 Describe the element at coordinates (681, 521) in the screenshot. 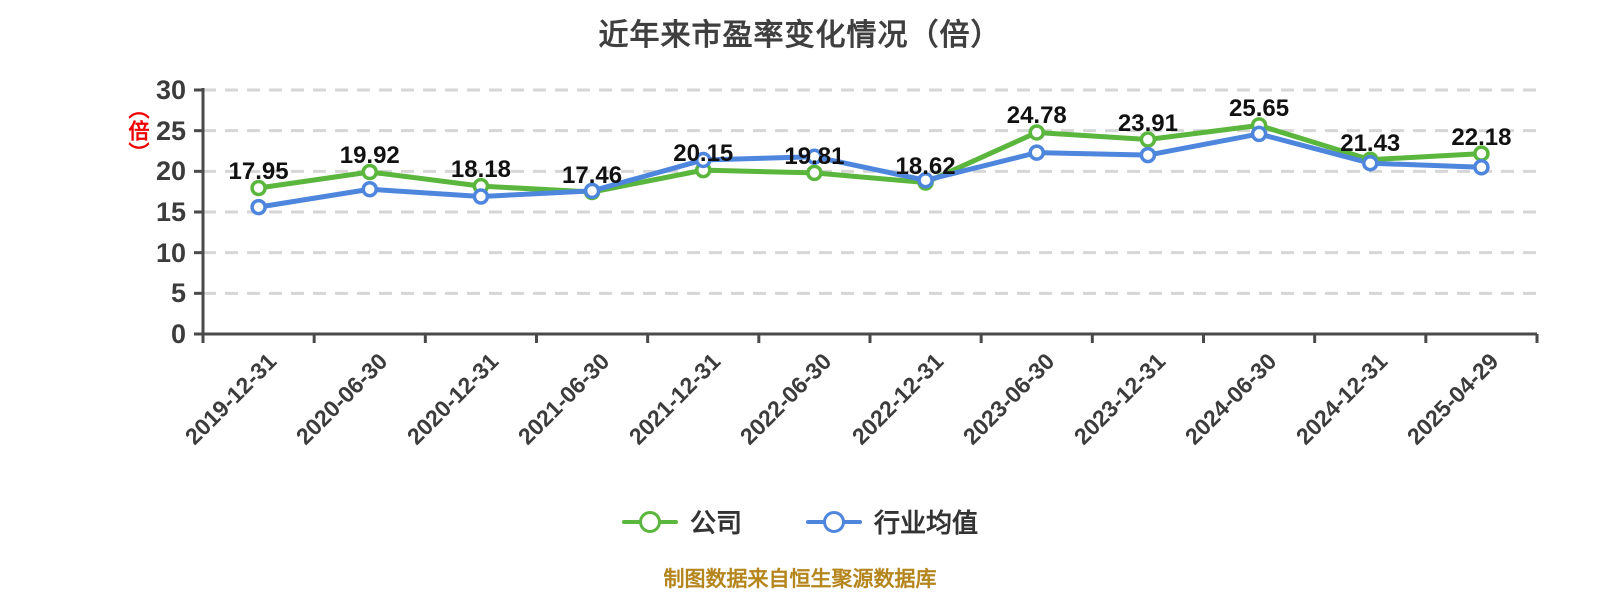

I see `legend-item-company: 公司` at that location.